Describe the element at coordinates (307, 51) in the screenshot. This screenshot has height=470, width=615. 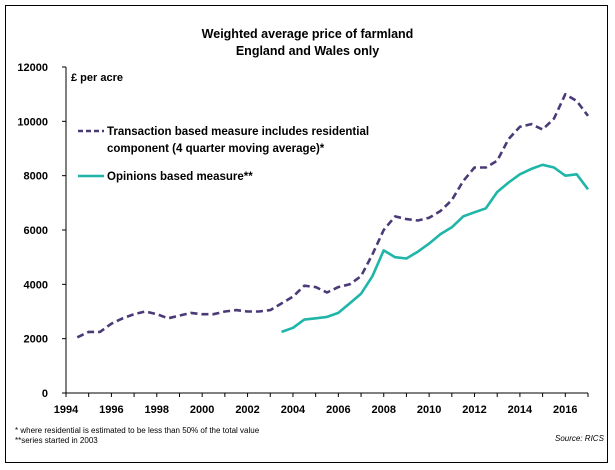
I see `chart-subtitle: England and Wales only` at that location.